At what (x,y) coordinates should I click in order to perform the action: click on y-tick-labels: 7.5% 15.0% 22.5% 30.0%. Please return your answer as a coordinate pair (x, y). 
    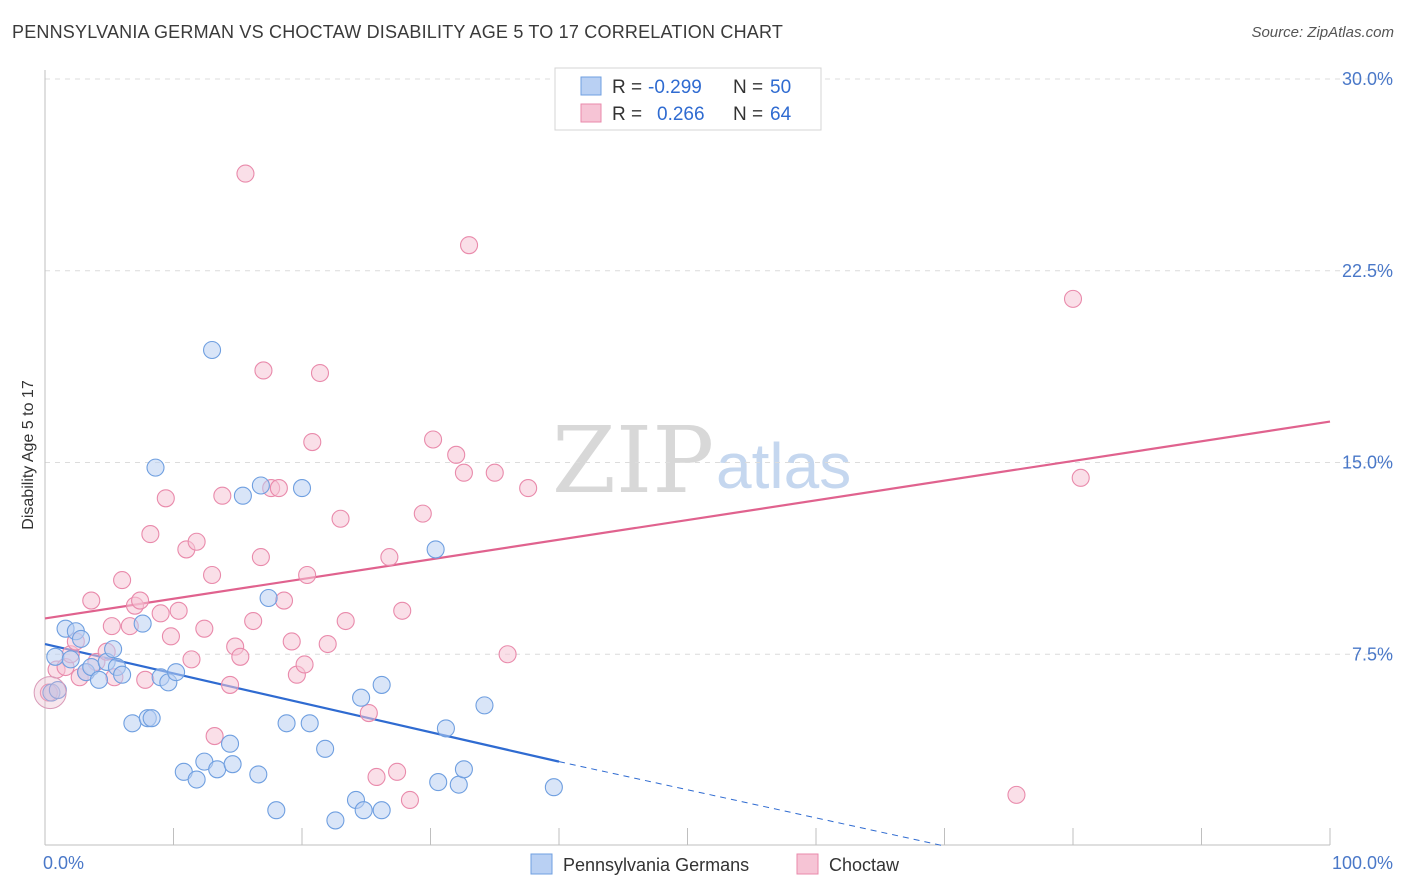
    Looking at the image, I should click on (1367, 366).